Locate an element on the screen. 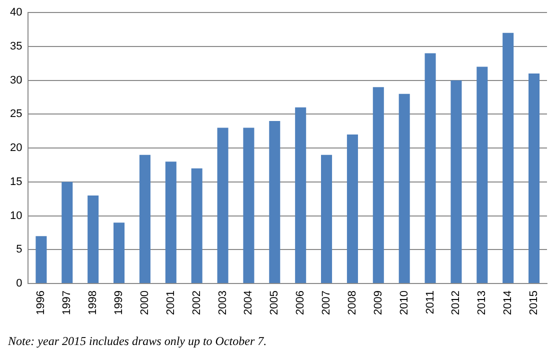 This screenshot has width=553, height=351. x-tick-label: 2003 is located at coordinates (222, 303).